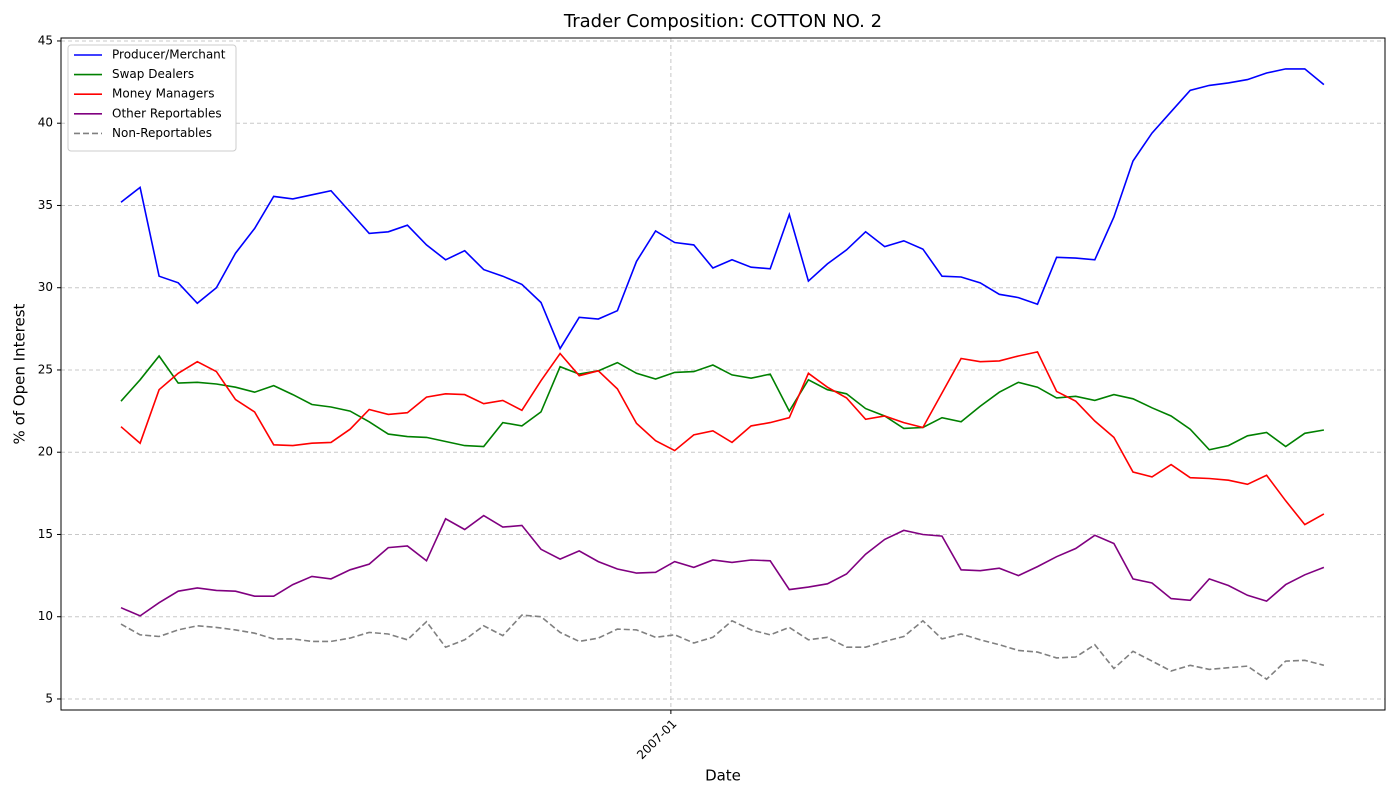  I want to click on y-axis-label: % of Open Interest, so click(20, 373).